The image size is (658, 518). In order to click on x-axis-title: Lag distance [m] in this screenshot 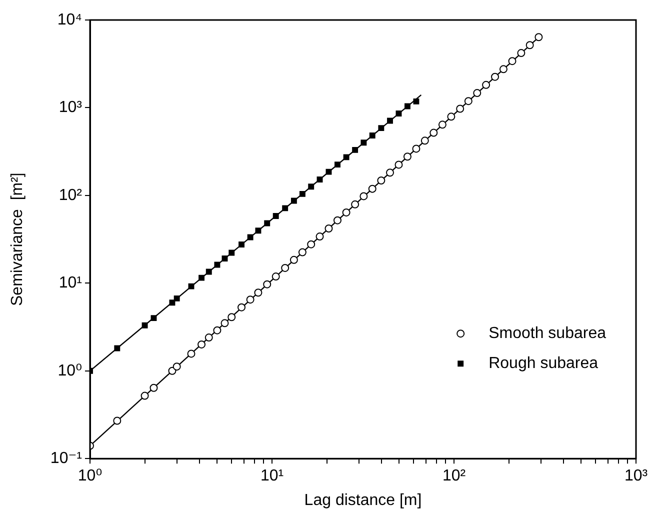, I will do `click(363, 500)`.